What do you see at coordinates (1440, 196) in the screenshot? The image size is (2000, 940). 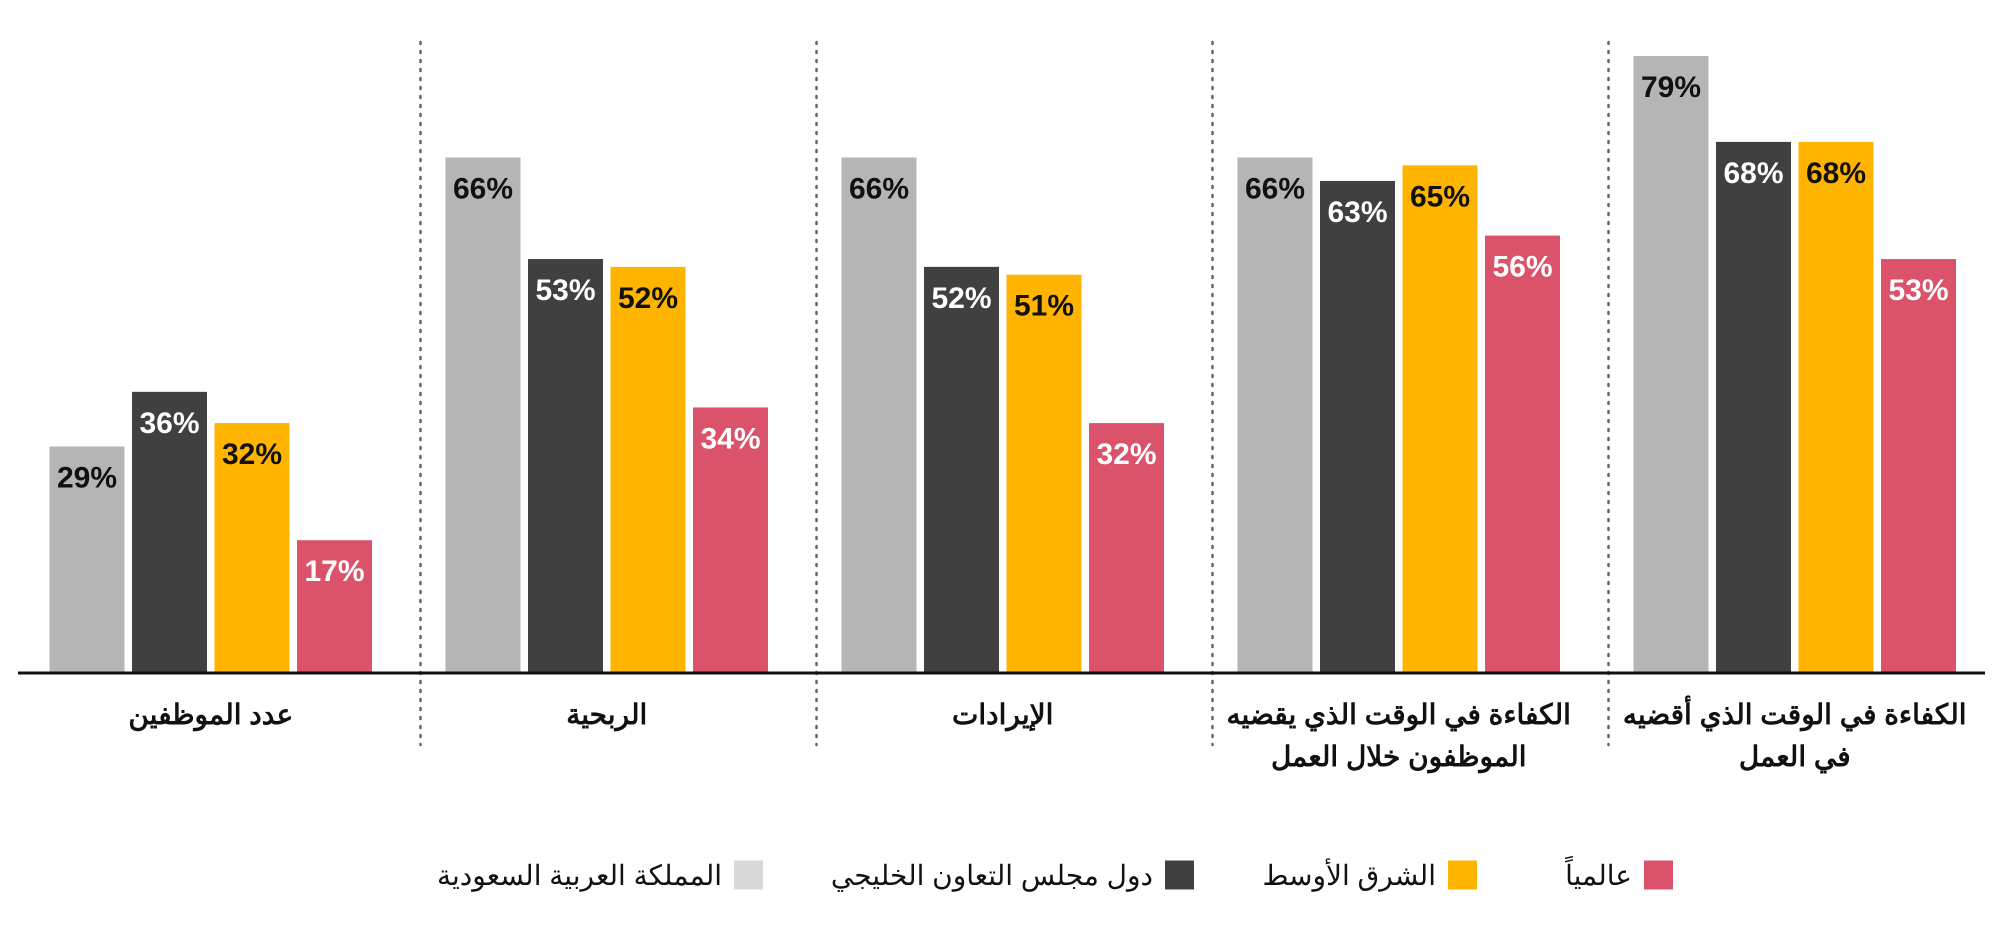 I see `bar-value-label: 65%` at bounding box center [1440, 196].